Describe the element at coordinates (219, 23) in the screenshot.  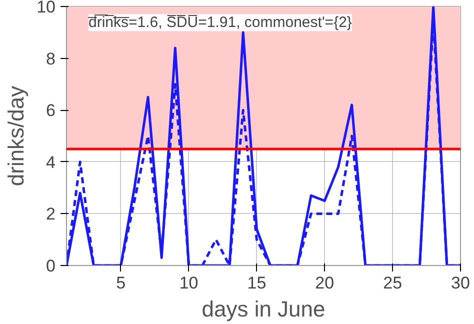
I see `annotation: d̅r̅i̅n̅k̅s̅=1.6, S̅D̅U̅=1.91, commonest'={2}` at that location.